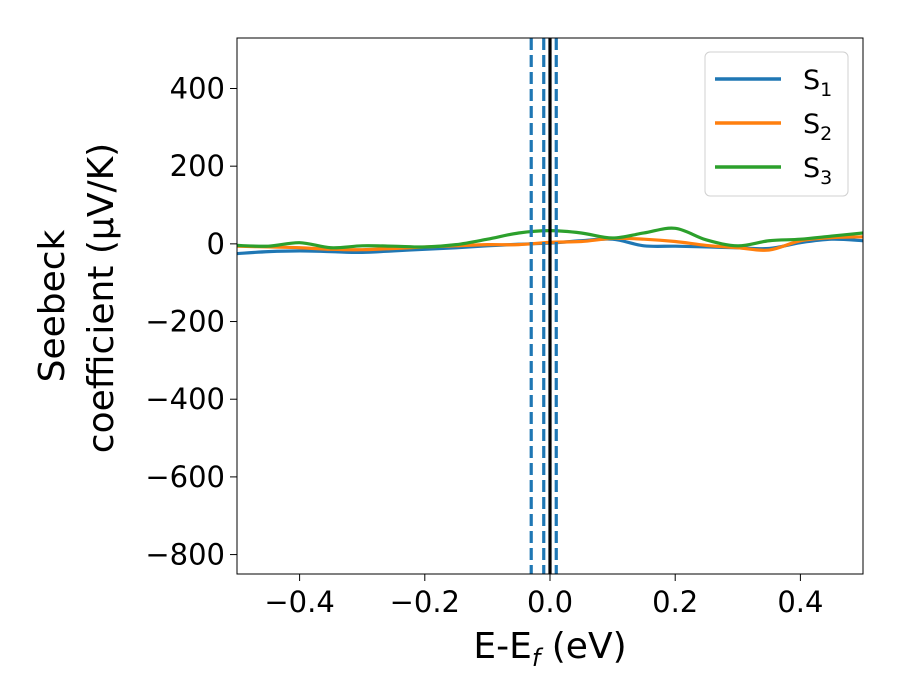 The width and height of the screenshot is (900, 700). What do you see at coordinates (583, 646) in the screenshot?
I see `x-axis-title-unit: (eV)` at bounding box center [583, 646].